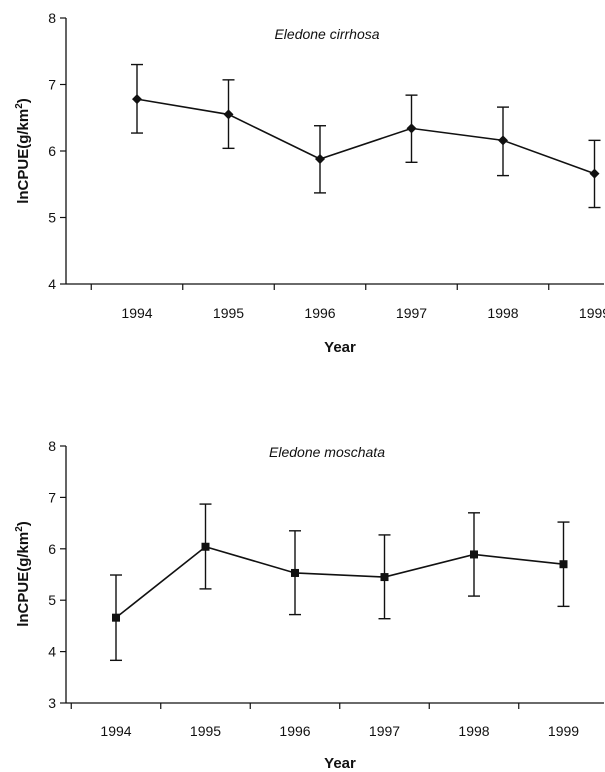  What do you see at coordinates (327, 452) in the screenshot?
I see `chart-title: Eledone moschata` at bounding box center [327, 452].